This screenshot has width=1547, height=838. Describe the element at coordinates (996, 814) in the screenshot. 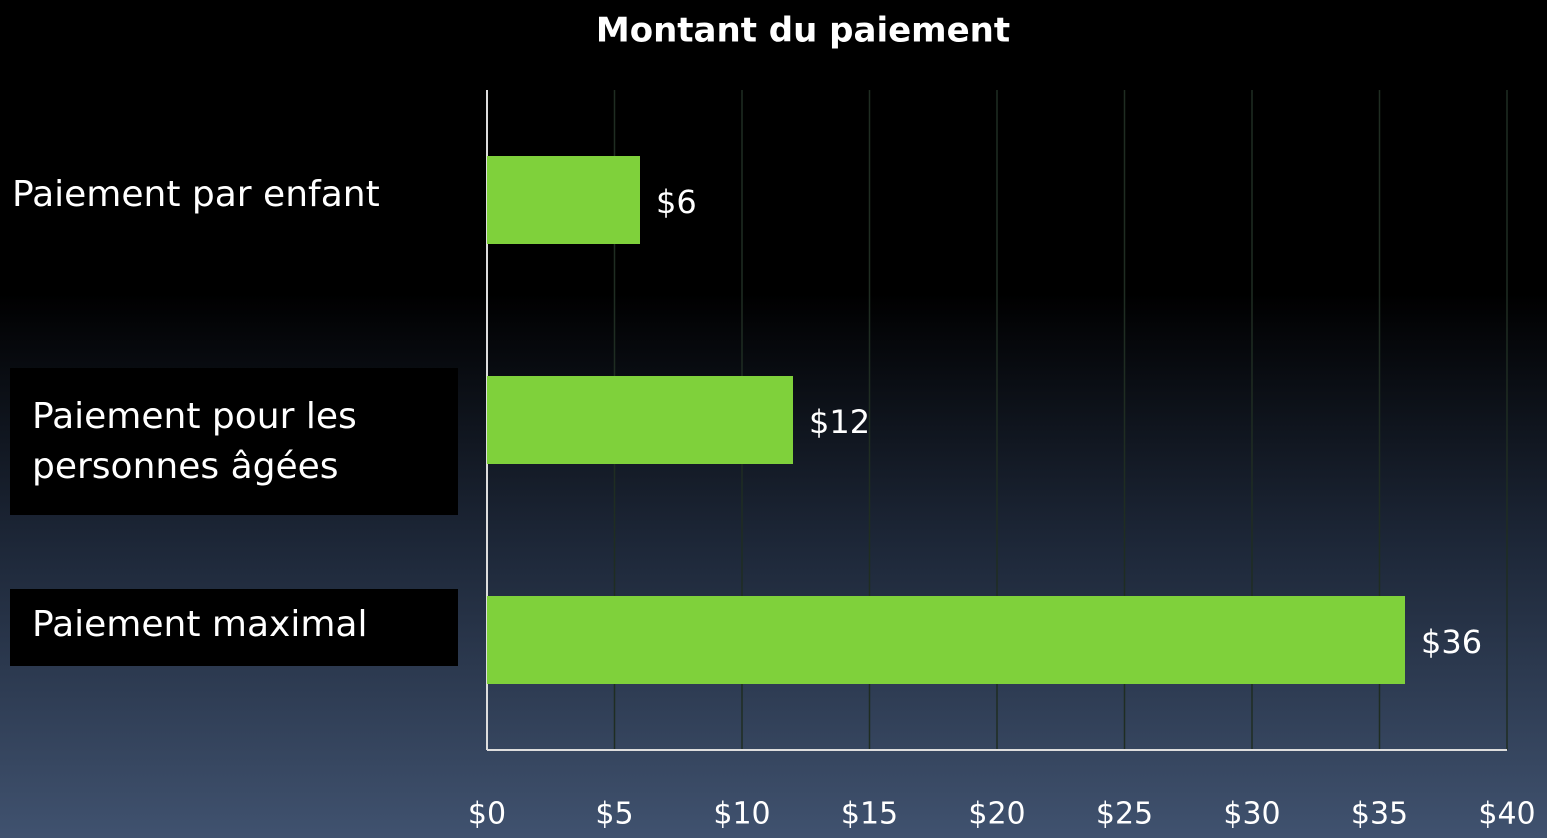

I see `x-tick-label: $20` at that location.